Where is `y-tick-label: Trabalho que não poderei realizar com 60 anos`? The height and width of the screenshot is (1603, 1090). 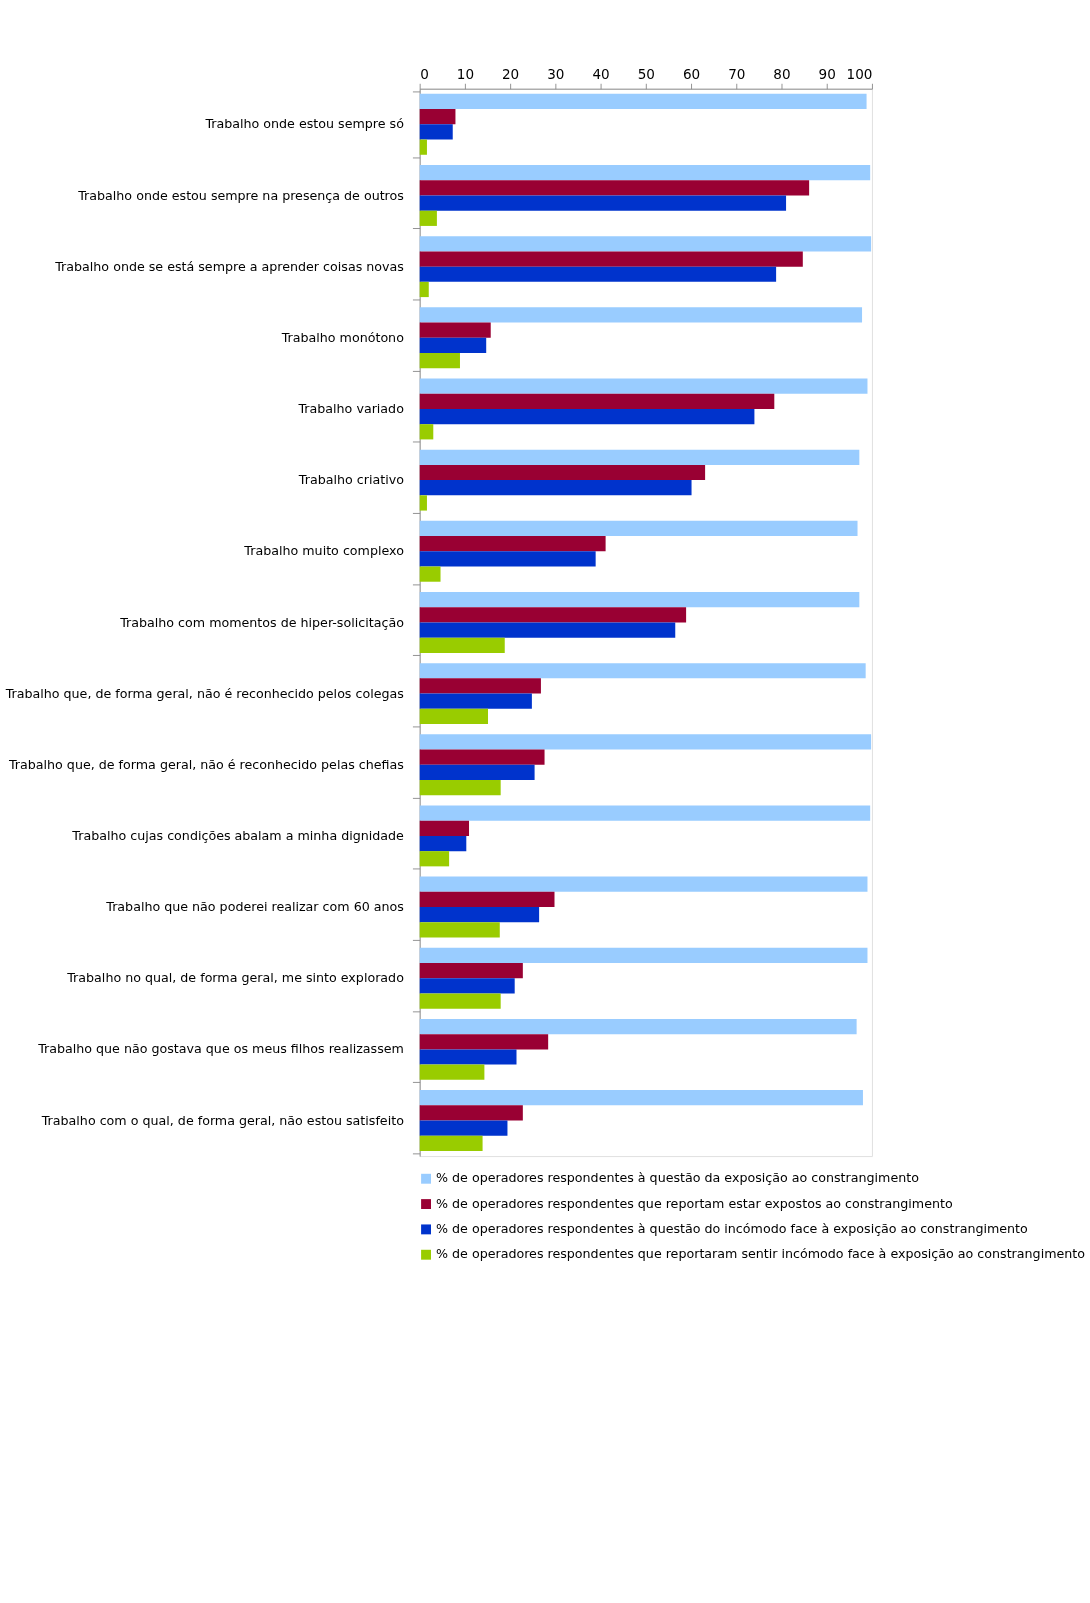 y-tick-label: Trabalho que não poderei realizar com 60 anos is located at coordinates (254, 907).